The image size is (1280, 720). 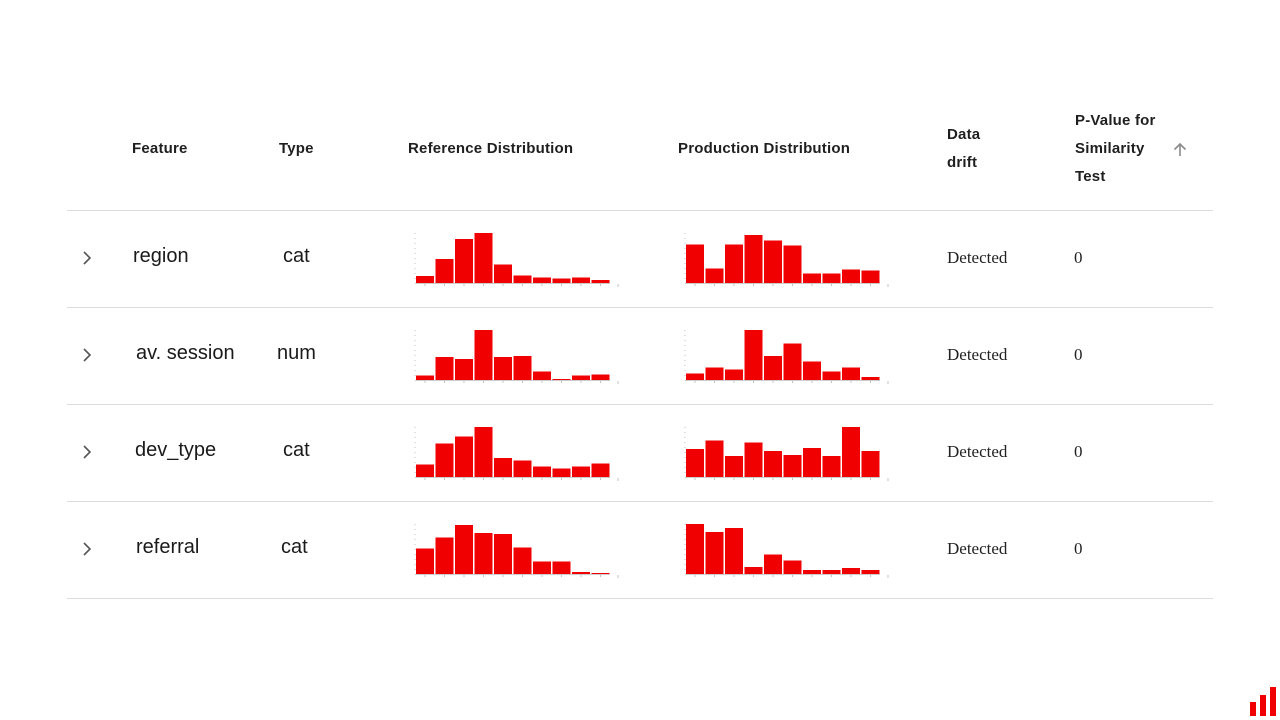 What do you see at coordinates (1263, 701) in the screenshot?
I see `bar-chart-logo-icon` at bounding box center [1263, 701].